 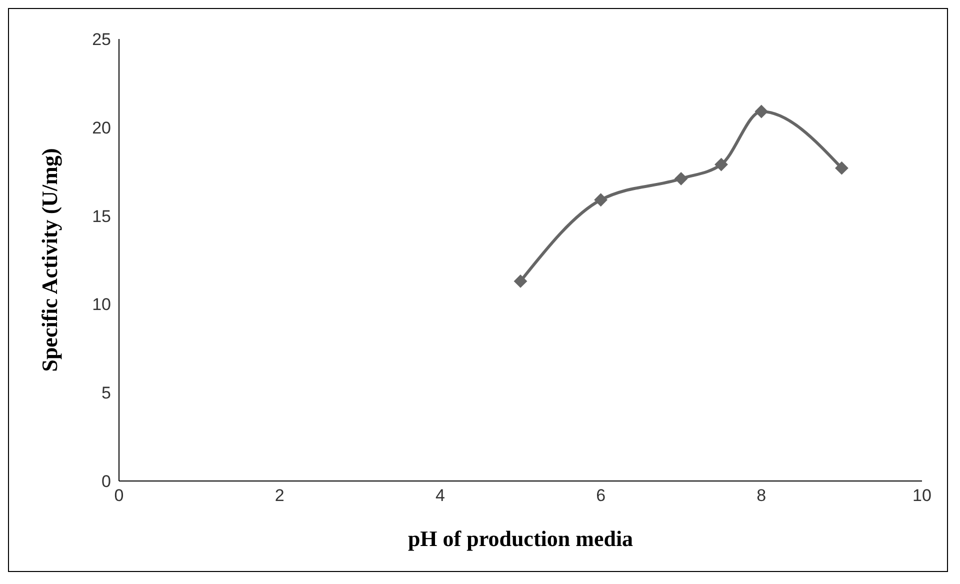 I want to click on x-tick-label: 2, so click(x=279, y=496).